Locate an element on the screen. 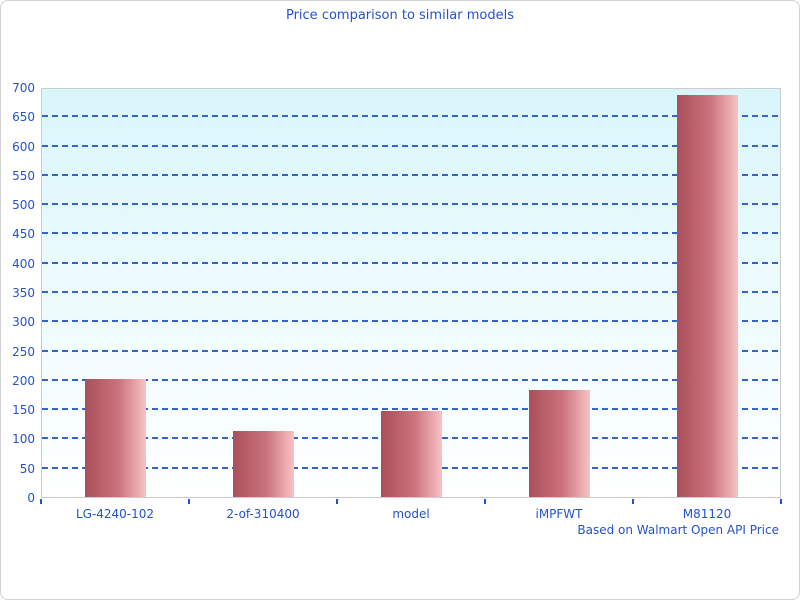 Image resolution: width=800 pixels, height=600 pixels. x-axis-category-label: iMPFWT is located at coordinates (559, 514).